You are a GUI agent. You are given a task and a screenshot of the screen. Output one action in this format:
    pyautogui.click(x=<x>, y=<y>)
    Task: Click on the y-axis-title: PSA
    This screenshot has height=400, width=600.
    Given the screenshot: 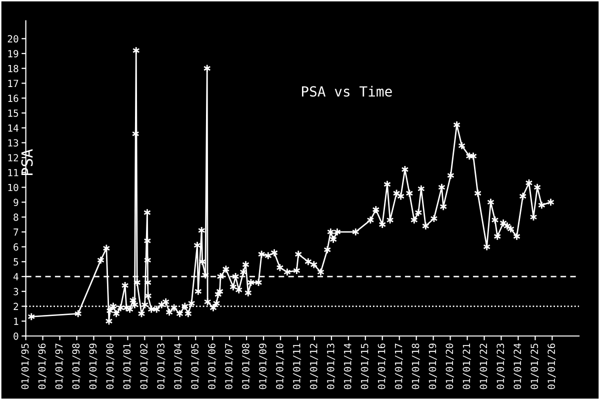 What is the action you would take?
    pyautogui.click(x=27, y=162)
    